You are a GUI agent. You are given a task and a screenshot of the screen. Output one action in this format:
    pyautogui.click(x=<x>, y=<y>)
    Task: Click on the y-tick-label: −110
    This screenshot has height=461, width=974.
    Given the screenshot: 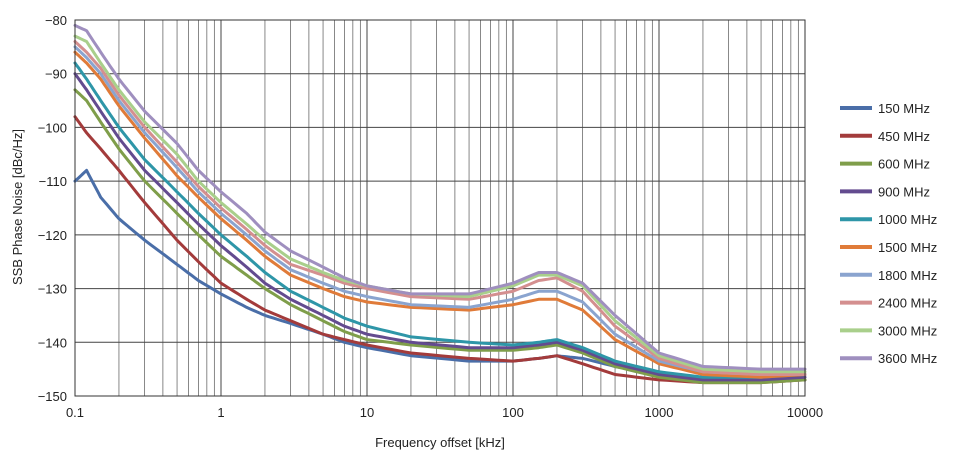 What is the action you would take?
    pyautogui.click(x=53, y=181)
    